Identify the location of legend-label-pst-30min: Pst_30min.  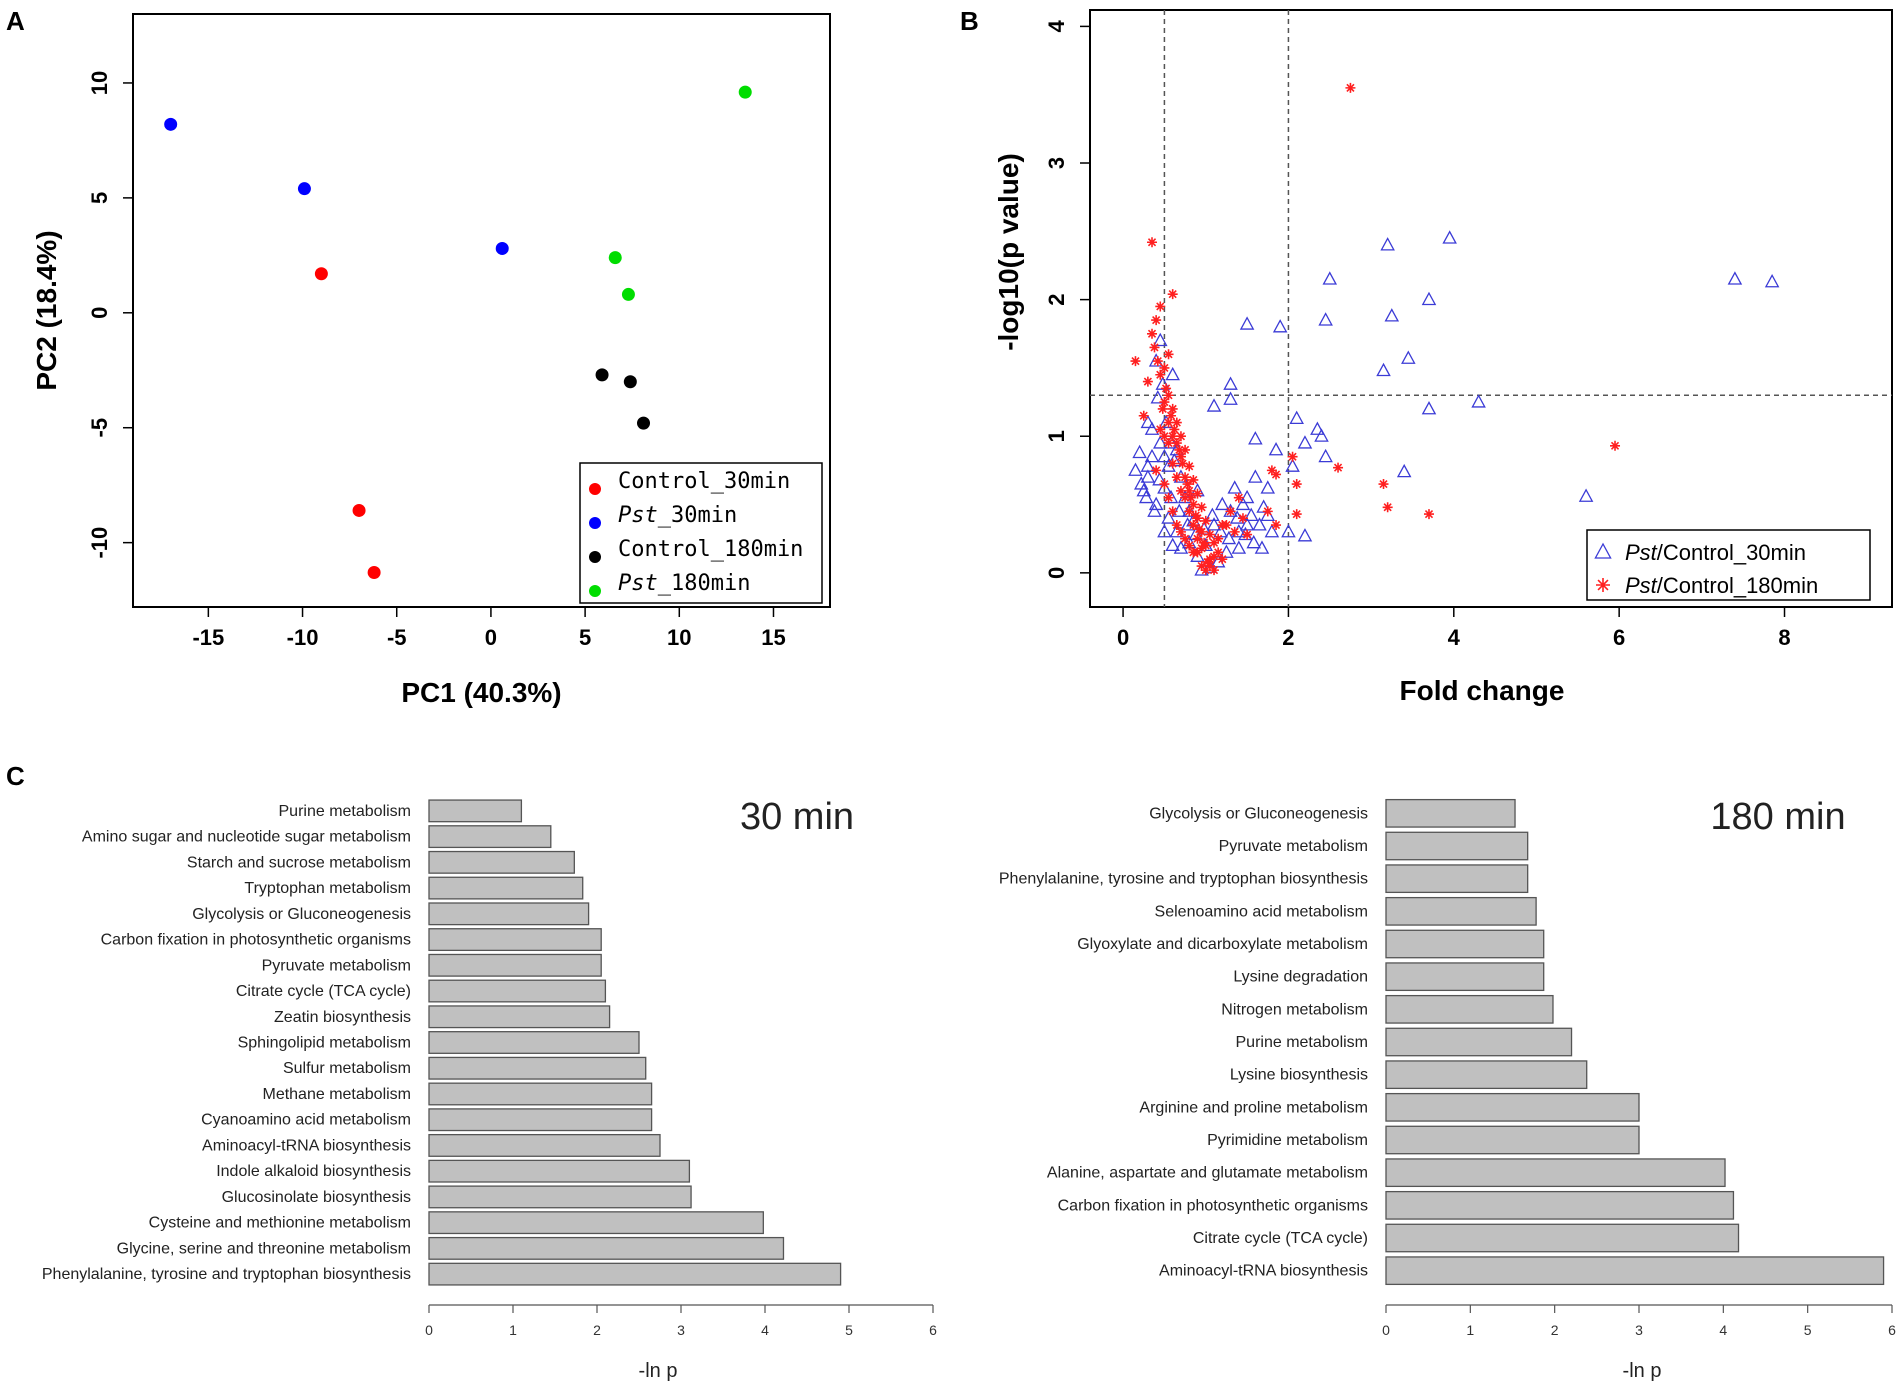
(677, 515).